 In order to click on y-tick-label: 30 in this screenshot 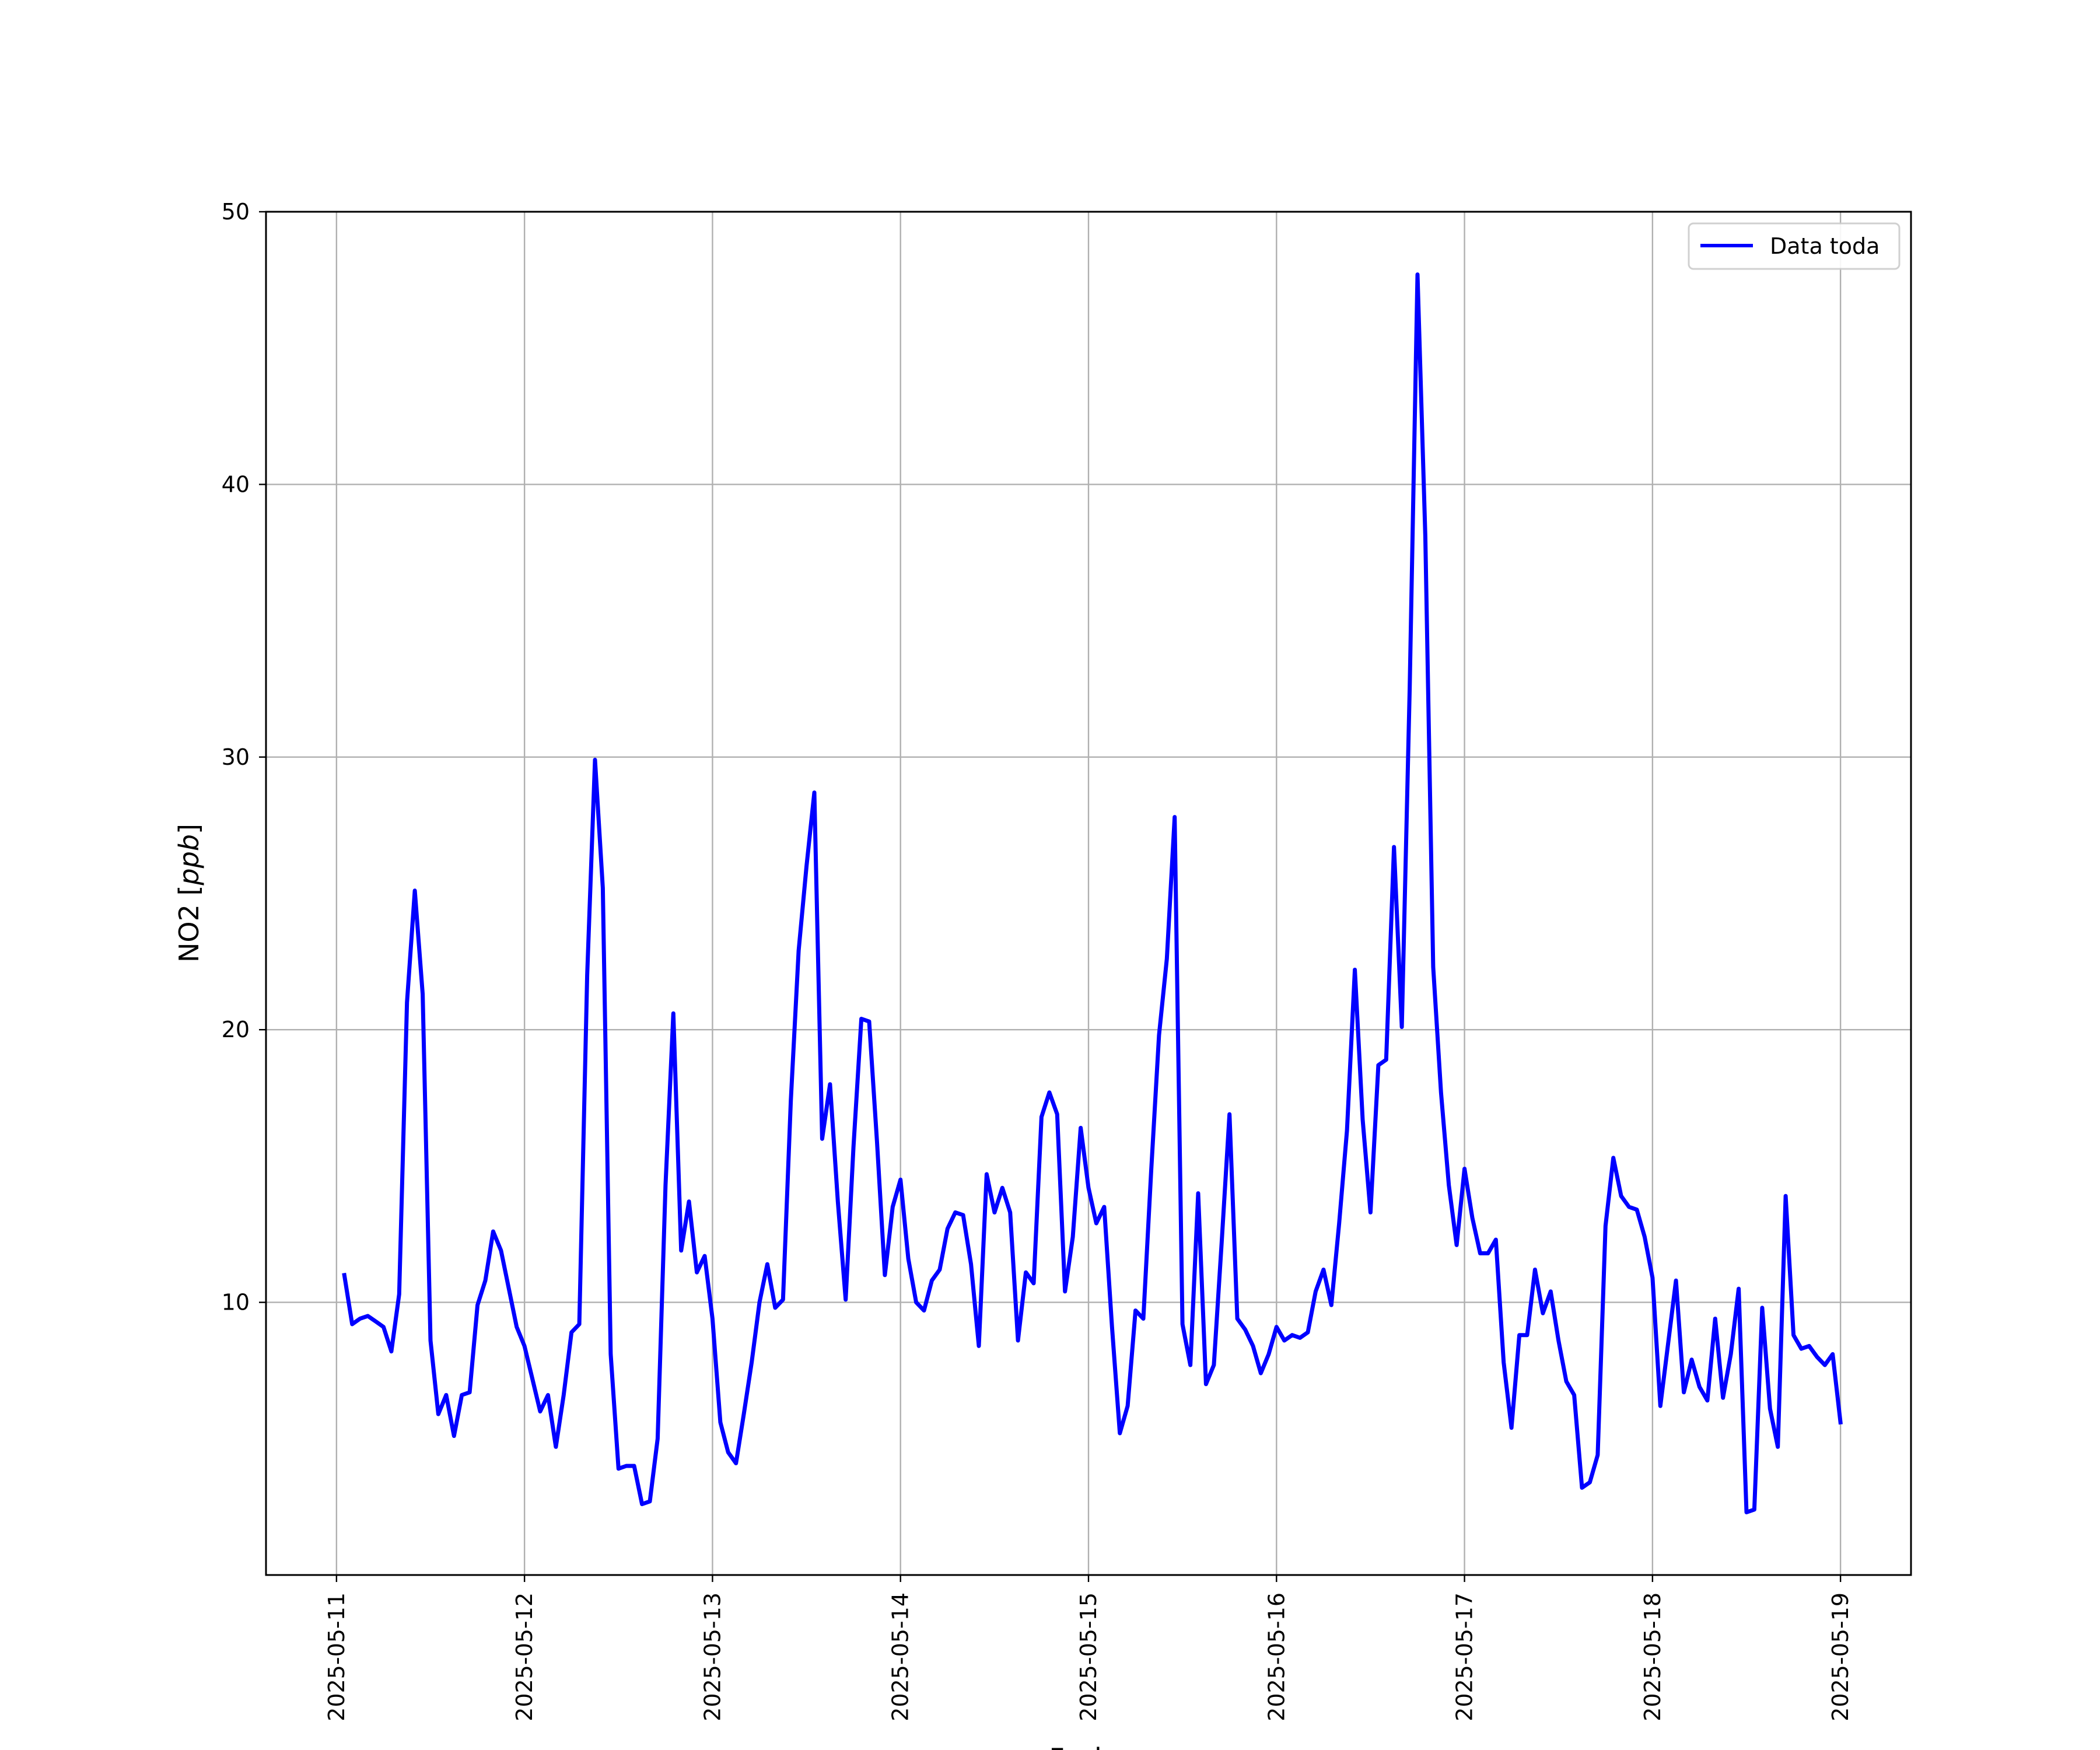, I will do `click(236, 757)`.